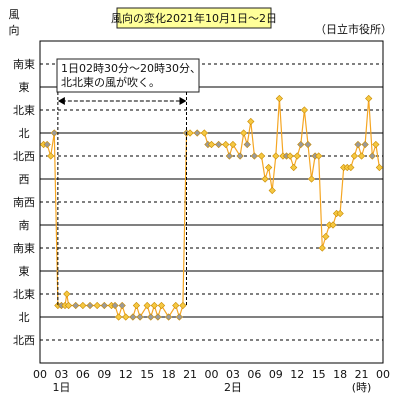 The height and width of the screenshot is (400, 400). Describe the element at coordinates (61, 387) in the screenshot. I see `x-day-label-0: 1日` at that location.